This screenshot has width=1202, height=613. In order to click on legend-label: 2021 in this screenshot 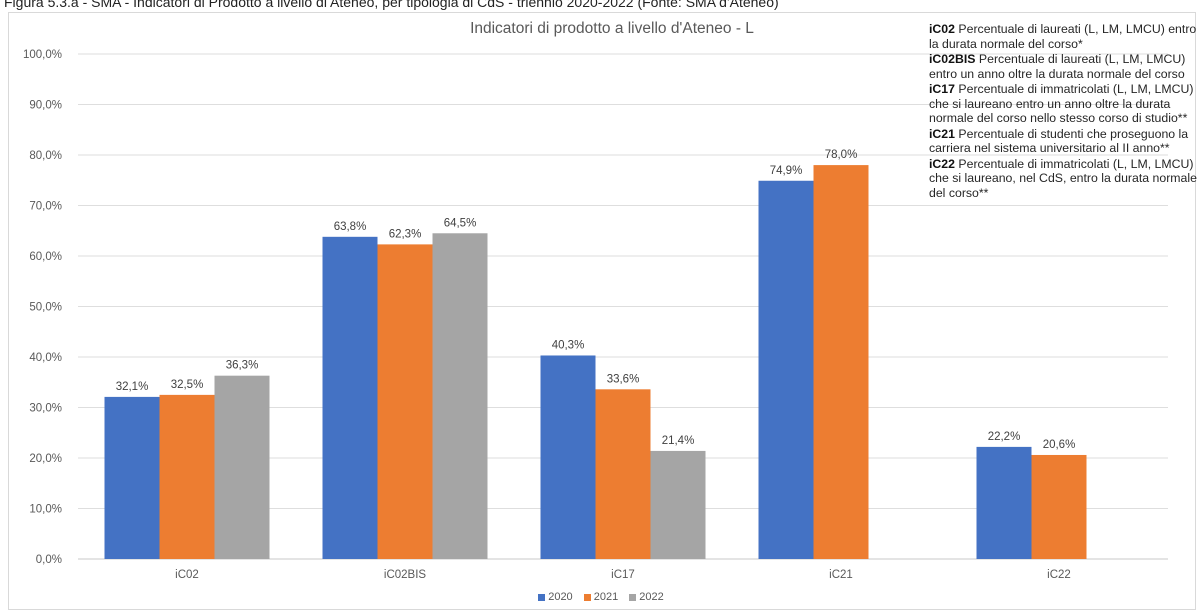, I will do `click(606, 597)`.